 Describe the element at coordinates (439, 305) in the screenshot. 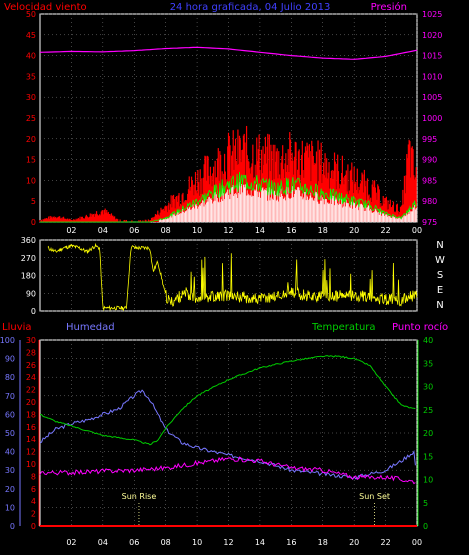

I see `compass-label: N` at that location.